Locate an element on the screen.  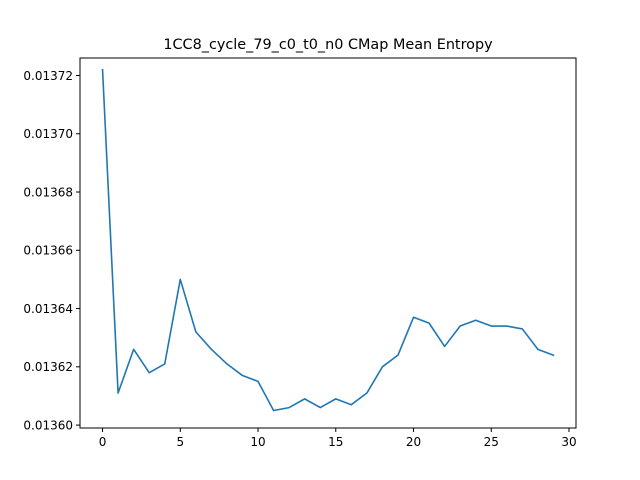
y-tick-label: 0.01370 is located at coordinates (48, 134).